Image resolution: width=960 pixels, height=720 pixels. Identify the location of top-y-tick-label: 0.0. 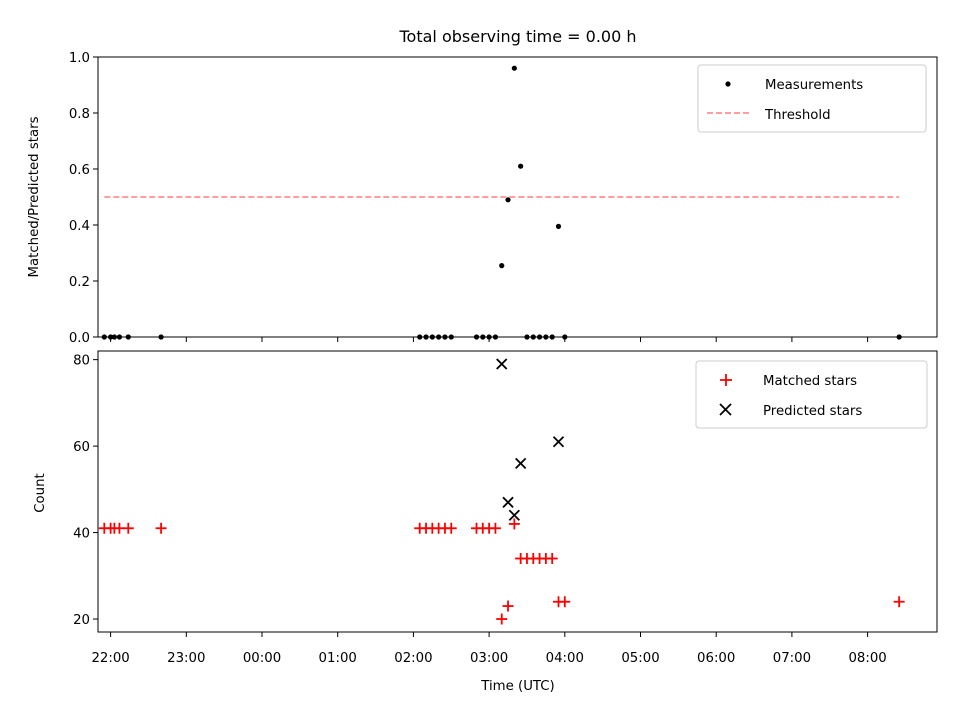
(79, 338).